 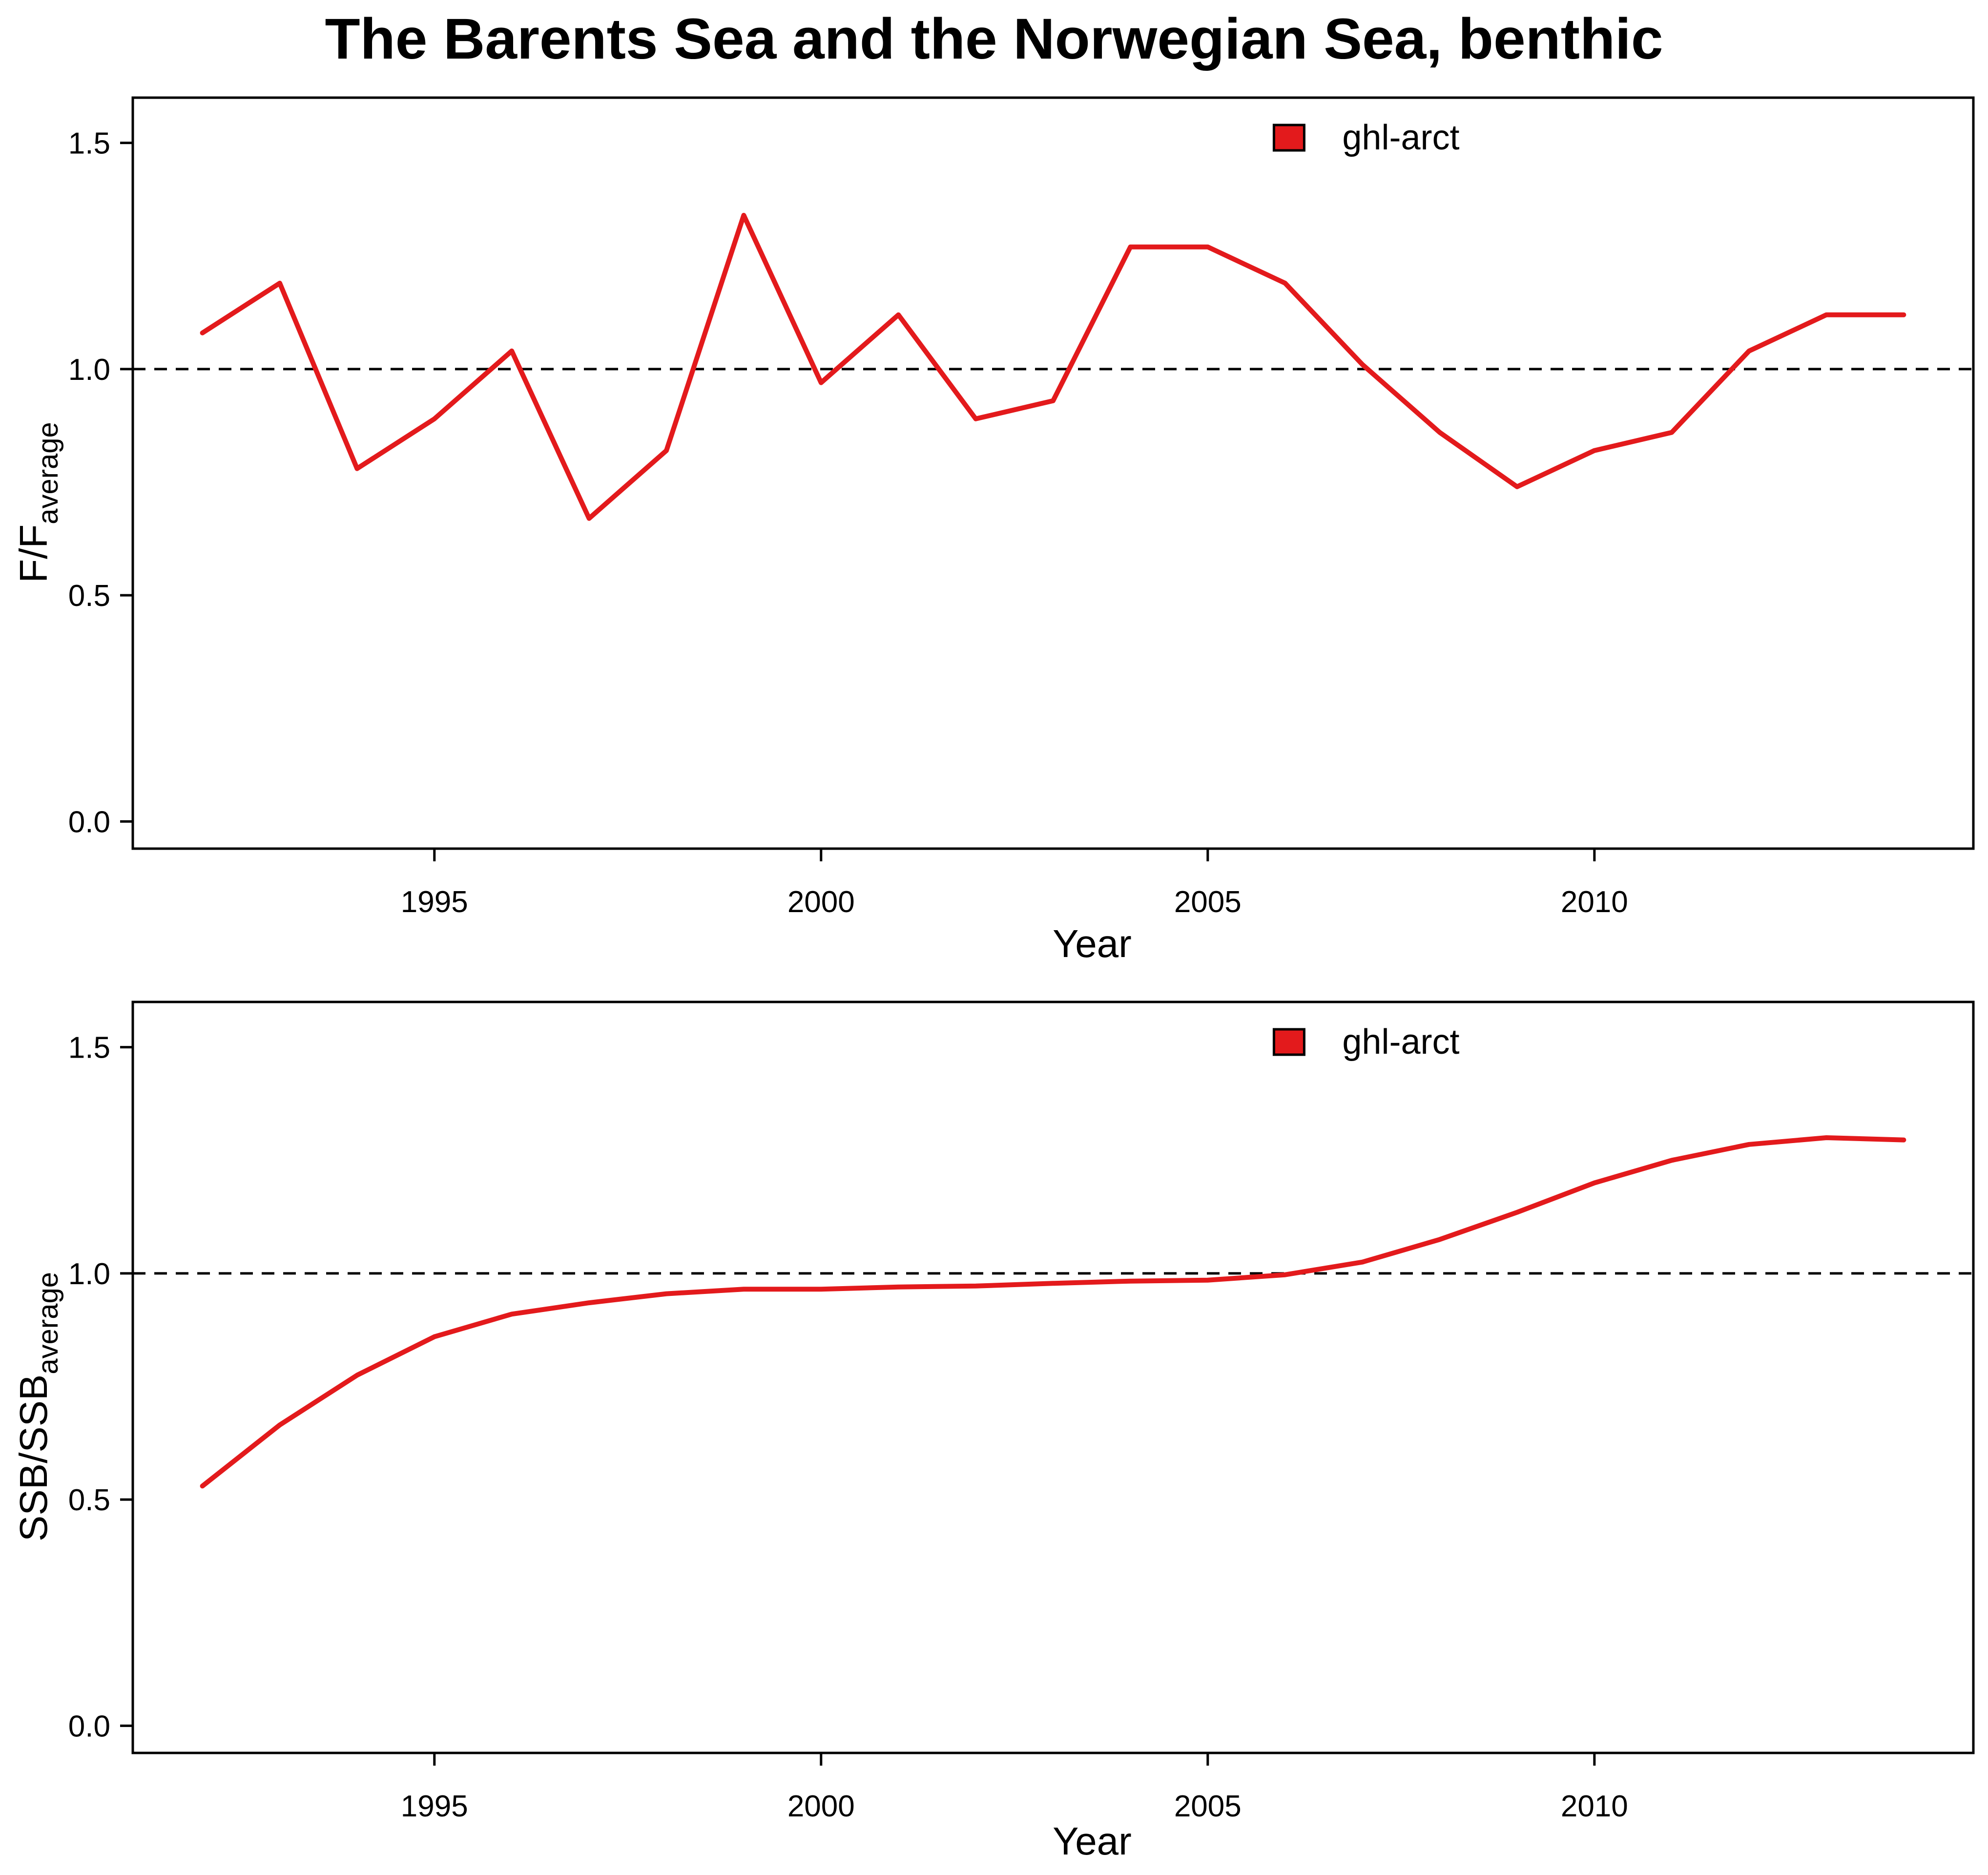 I want to click on y-axis-label: F/Faverage, so click(x=38, y=503).